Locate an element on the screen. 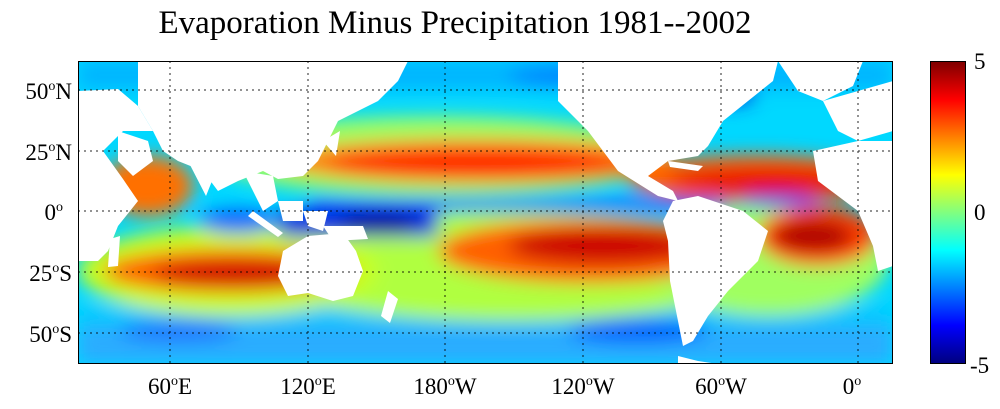 The height and width of the screenshot is (409, 1000). y-tick-label: 25oN is located at coordinates (48, 152).